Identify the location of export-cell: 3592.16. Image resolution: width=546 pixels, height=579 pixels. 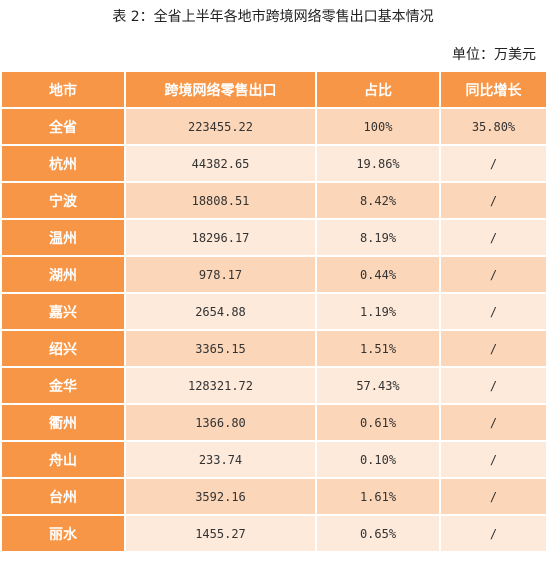
(220, 496).